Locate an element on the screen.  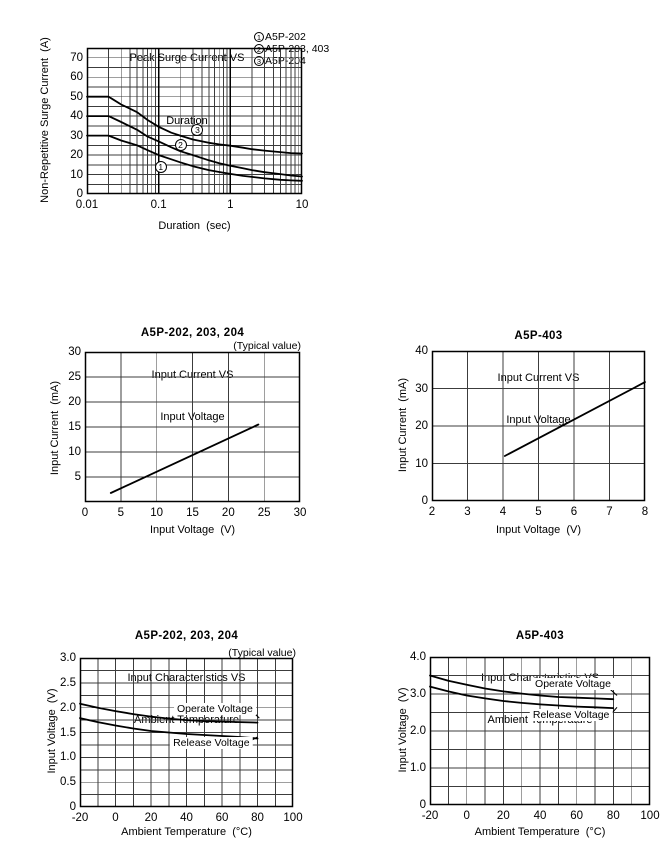
x-tick-label: 30 is located at coordinates (300, 513).